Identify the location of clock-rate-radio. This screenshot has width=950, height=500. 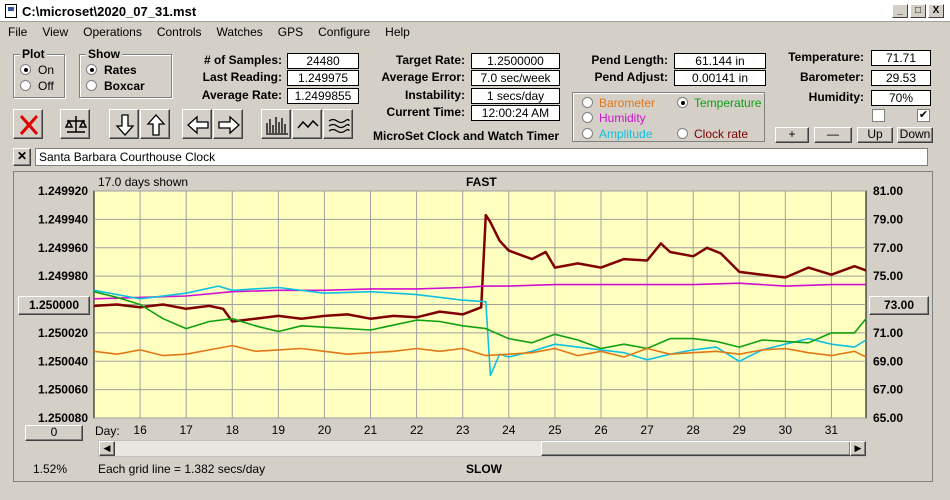
(682, 133).